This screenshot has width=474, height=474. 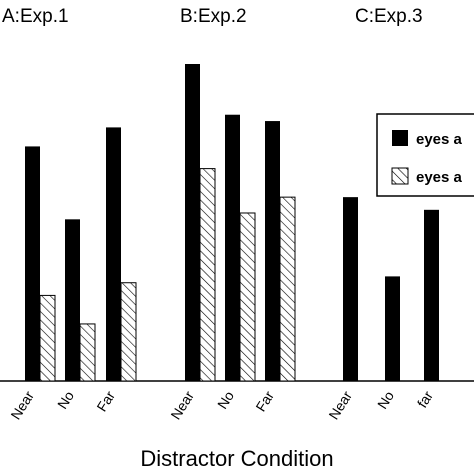 What do you see at coordinates (385, 400) in the screenshot?
I see `tick-label-c-exp-3-no: No` at bounding box center [385, 400].